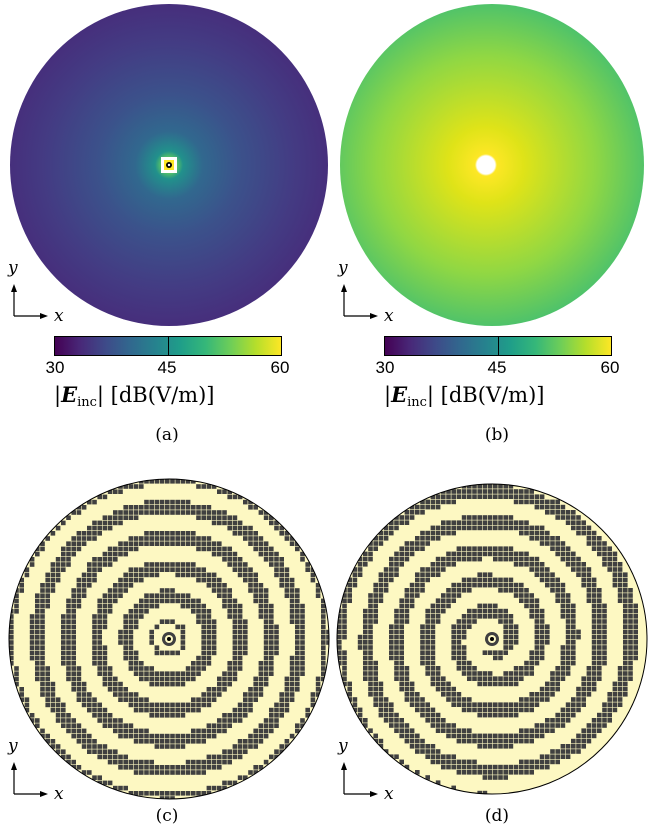 The image size is (652, 832). I want to click on x-axis-label-b: x, so click(389, 316).